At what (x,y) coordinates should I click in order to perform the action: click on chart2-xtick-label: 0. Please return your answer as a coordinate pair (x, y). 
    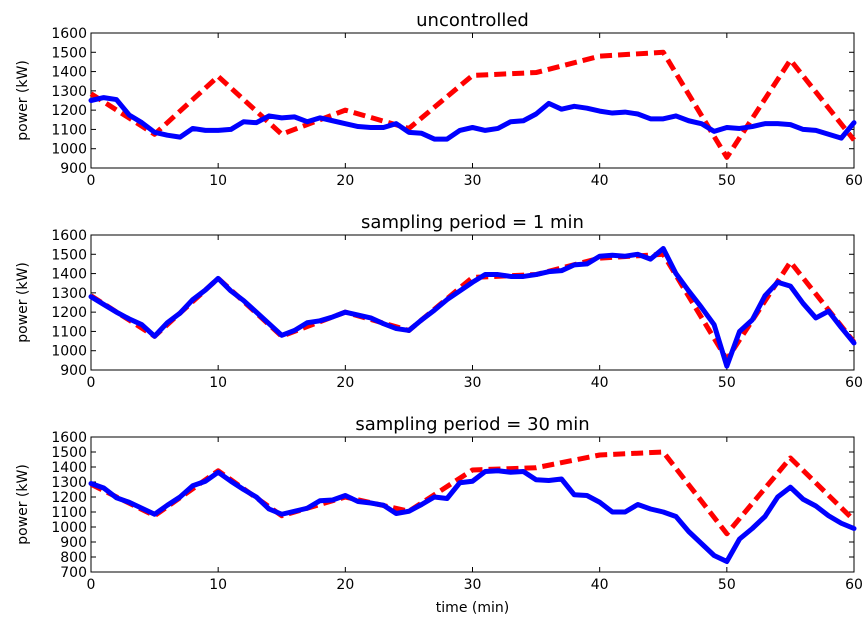
    Looking at the image, I should click on (91, 585).